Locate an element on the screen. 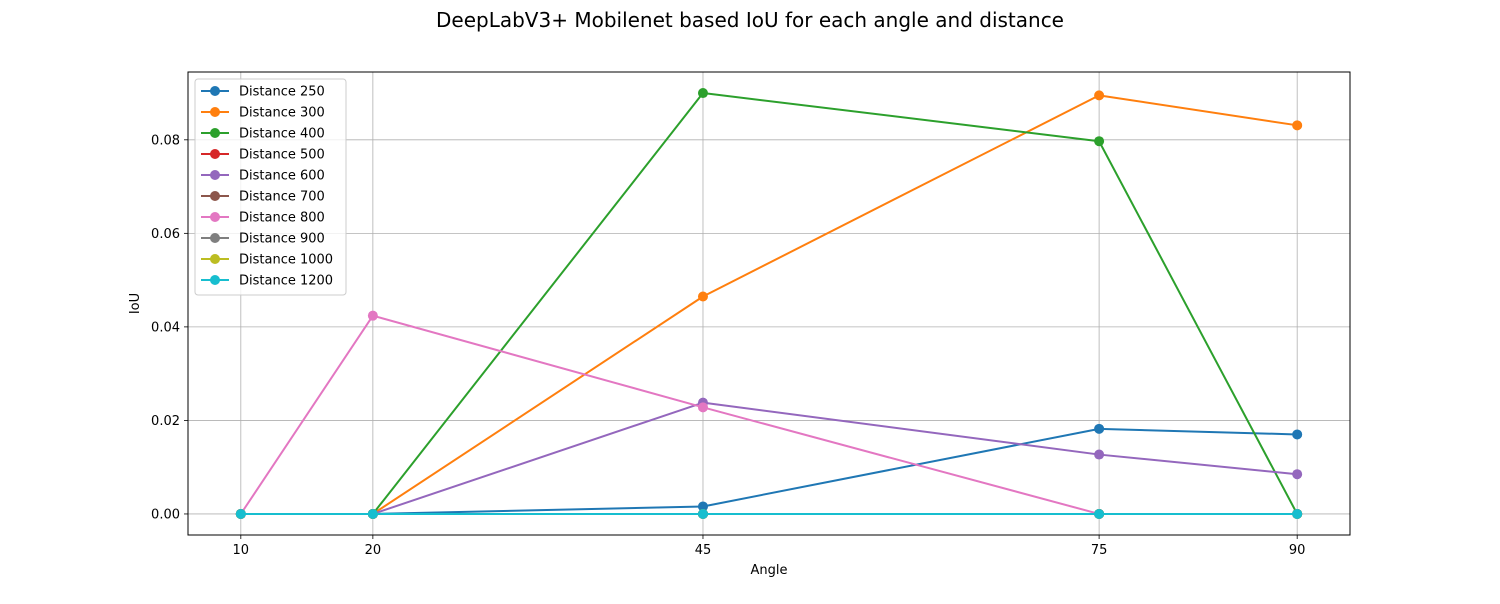  legend-item: Distance 400 is located at coordinates (263, 134).